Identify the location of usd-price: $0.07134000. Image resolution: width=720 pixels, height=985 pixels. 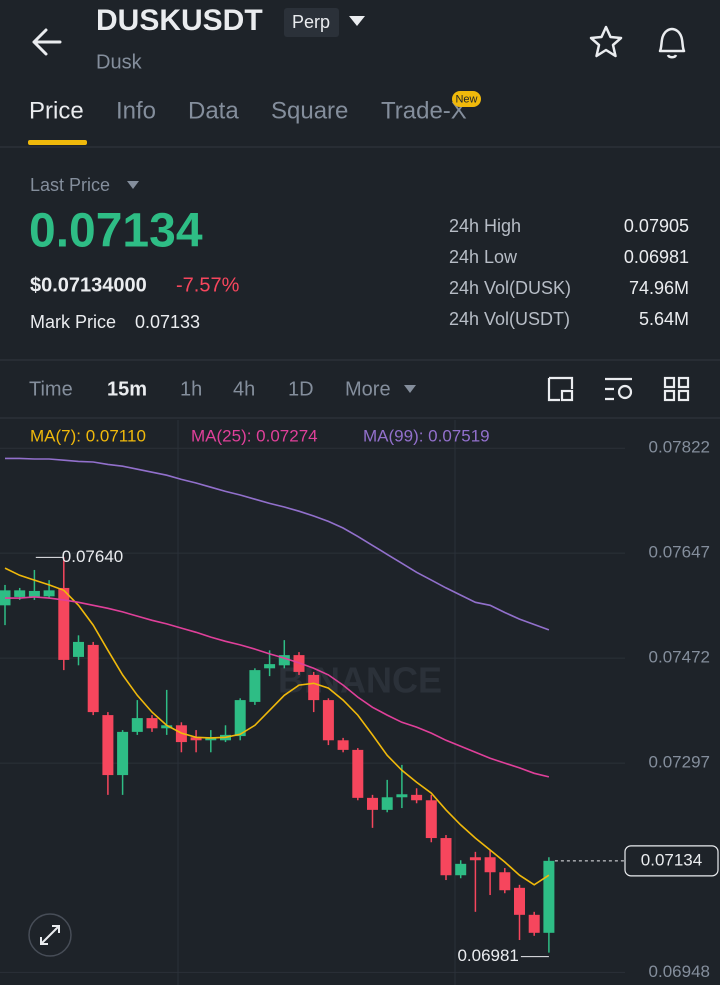
(88, 285).